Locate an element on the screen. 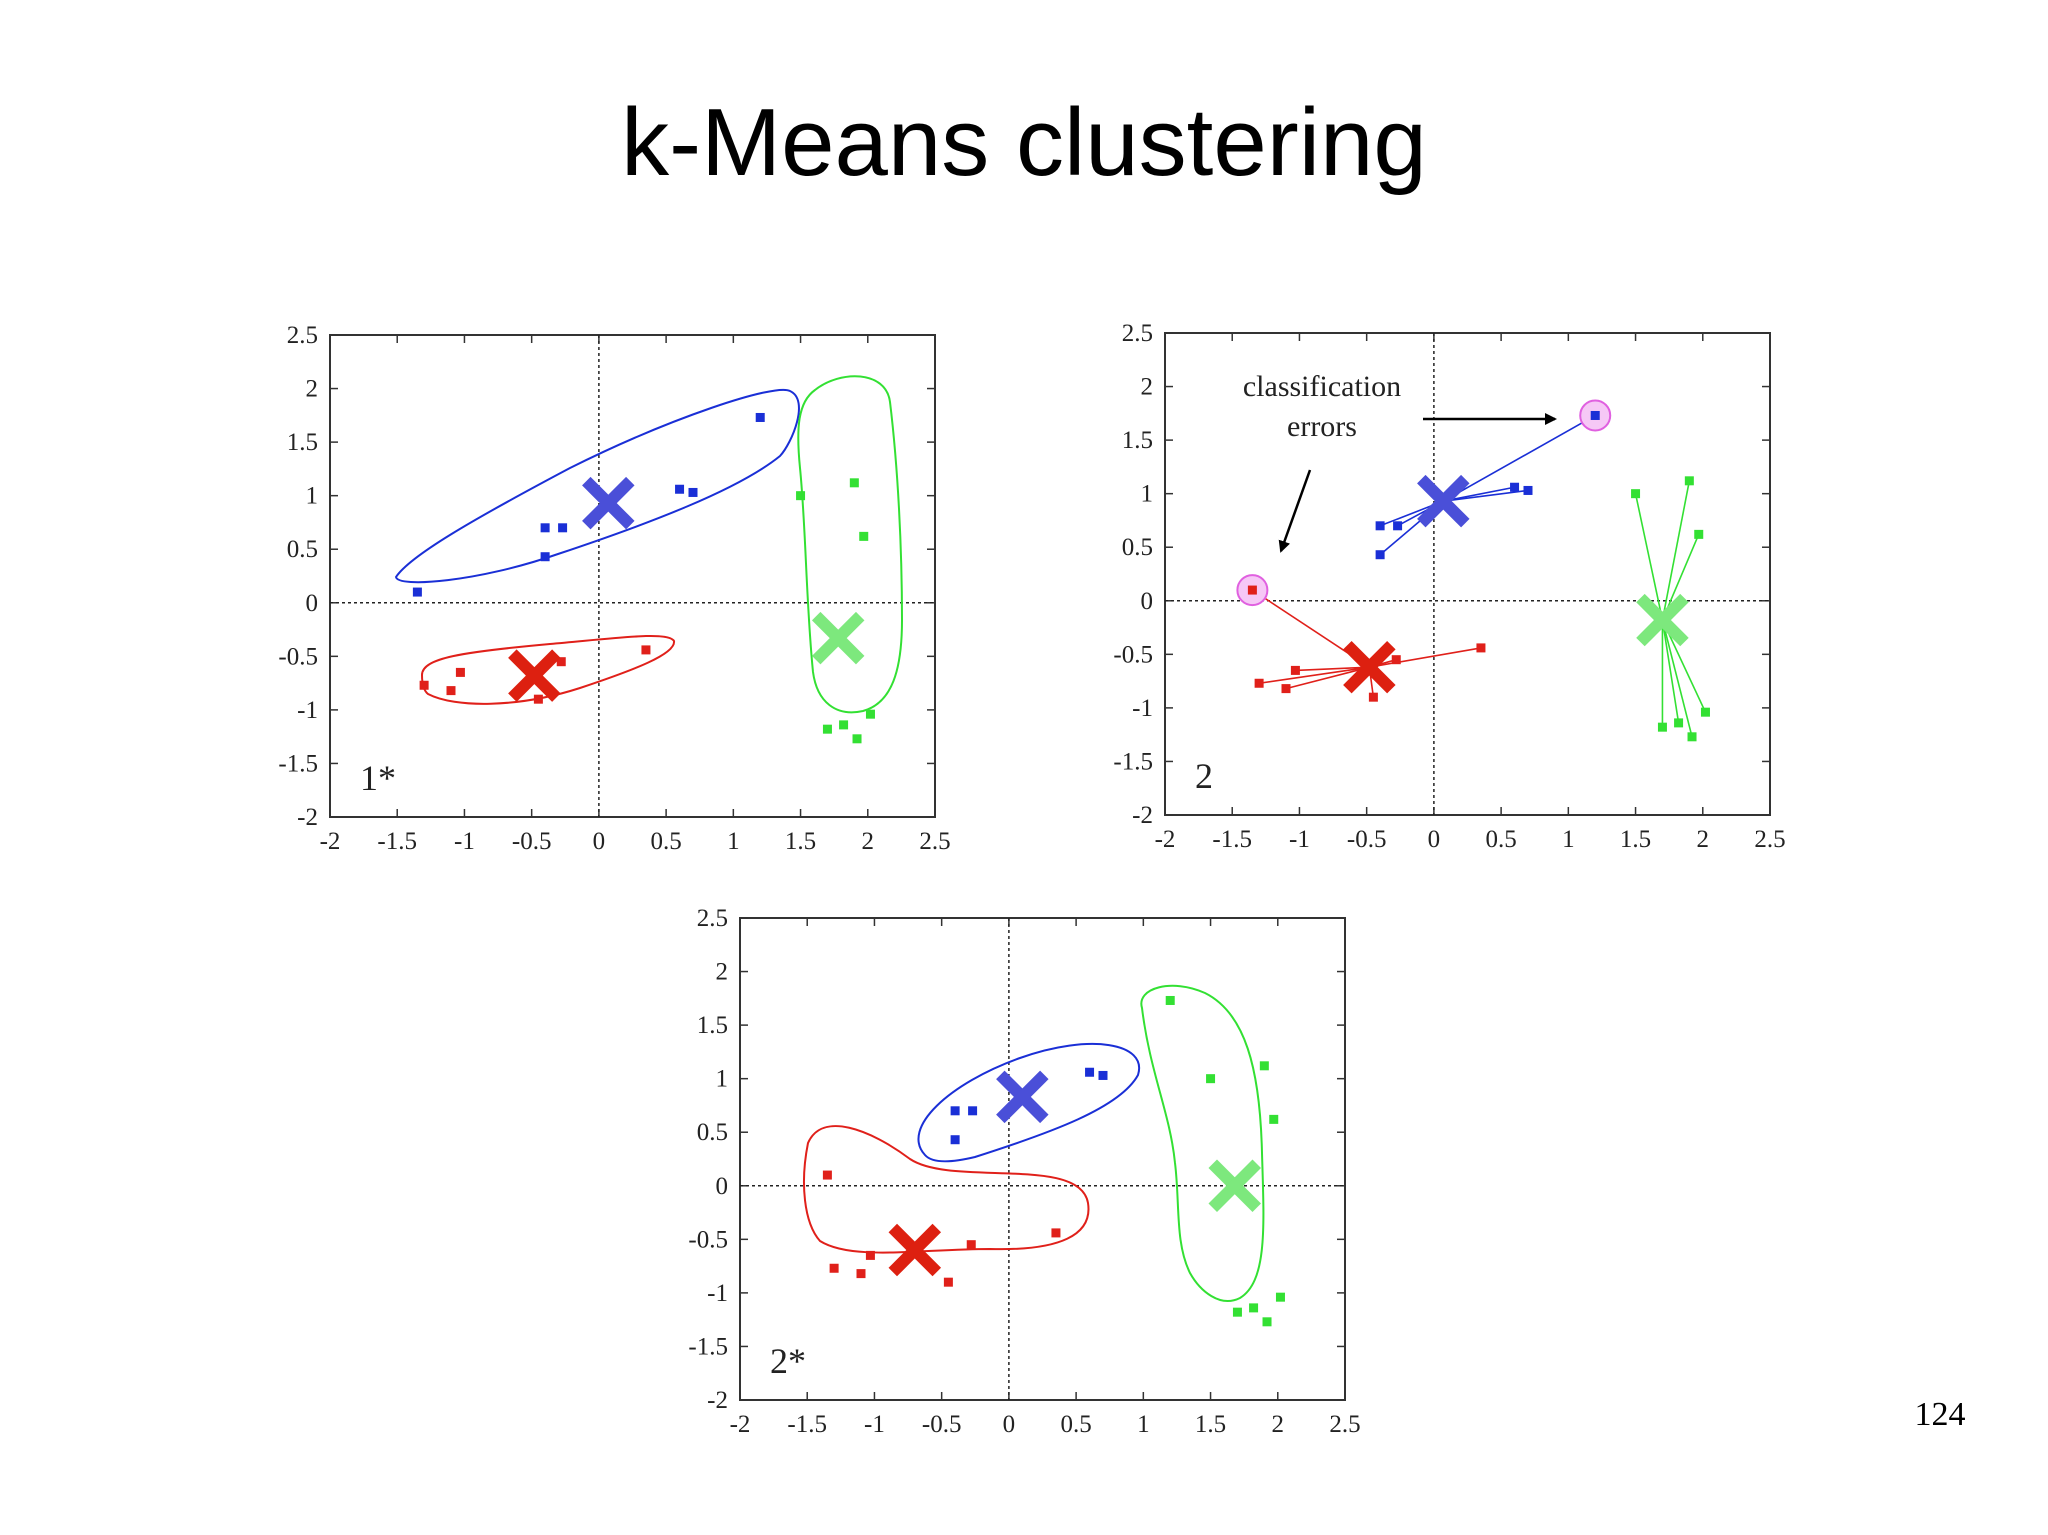 This screenshot has width=2048, height=1535. y-tick-label: -1 is located at coordinates (307, 710).